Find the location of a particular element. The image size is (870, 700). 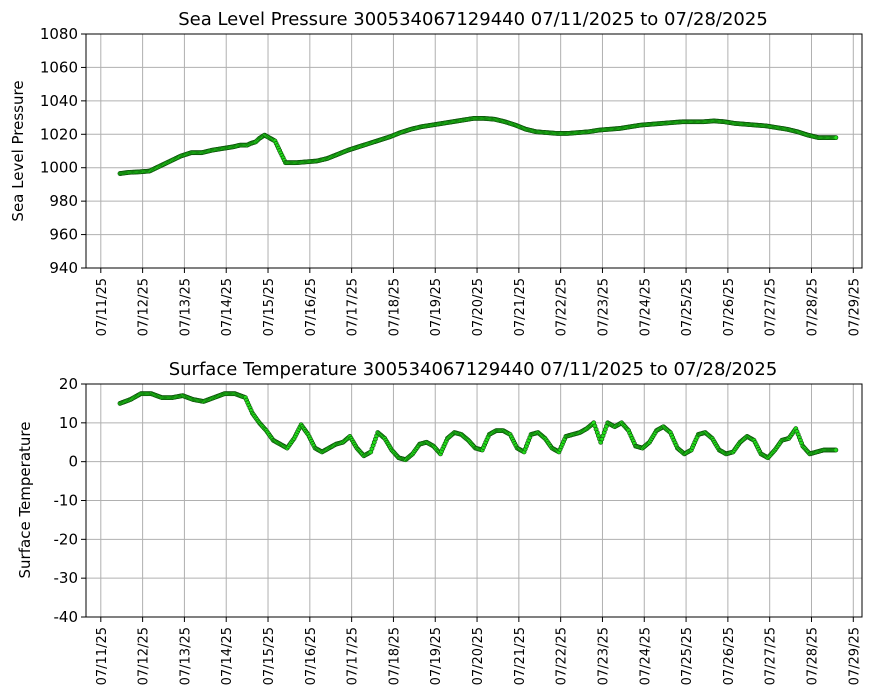

y-tick-label: -10 is located at coordinates (66, 501).